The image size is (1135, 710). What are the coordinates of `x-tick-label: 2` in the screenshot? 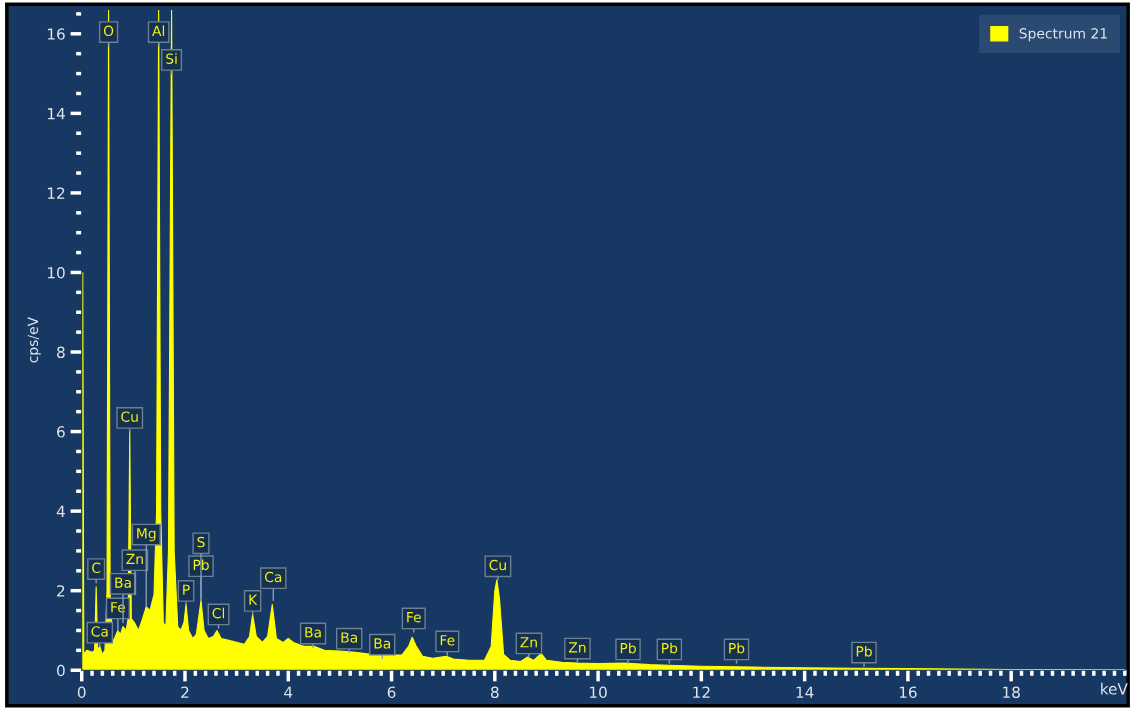 It's located at (185, 692).